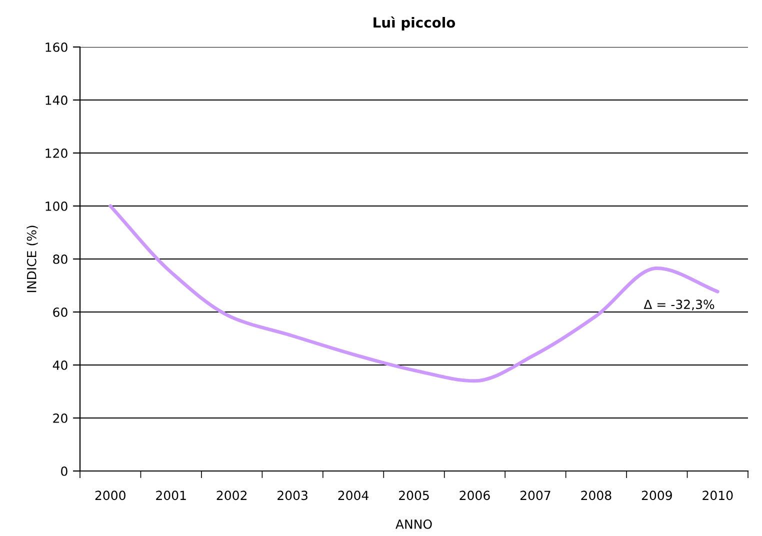  I want to click on x-tick-label: 2007, so click(535, 495).